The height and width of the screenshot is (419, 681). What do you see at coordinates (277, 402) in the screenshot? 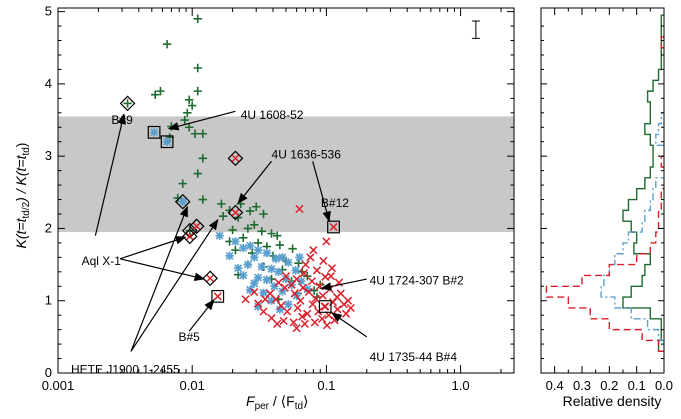
I see `x-axis-label: Fper / ⟨Ftd⟩` at bounding box center [277, 402].